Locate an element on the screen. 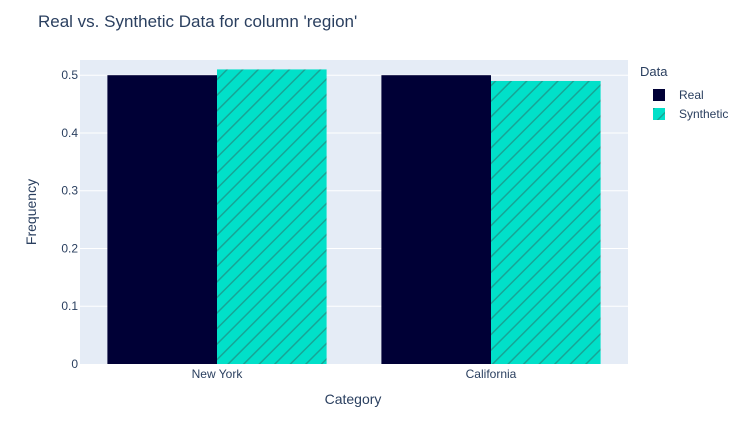 The width and height of the screenshot is (753, 444). x-tick-label: New York is located at coordinates (218, 374).